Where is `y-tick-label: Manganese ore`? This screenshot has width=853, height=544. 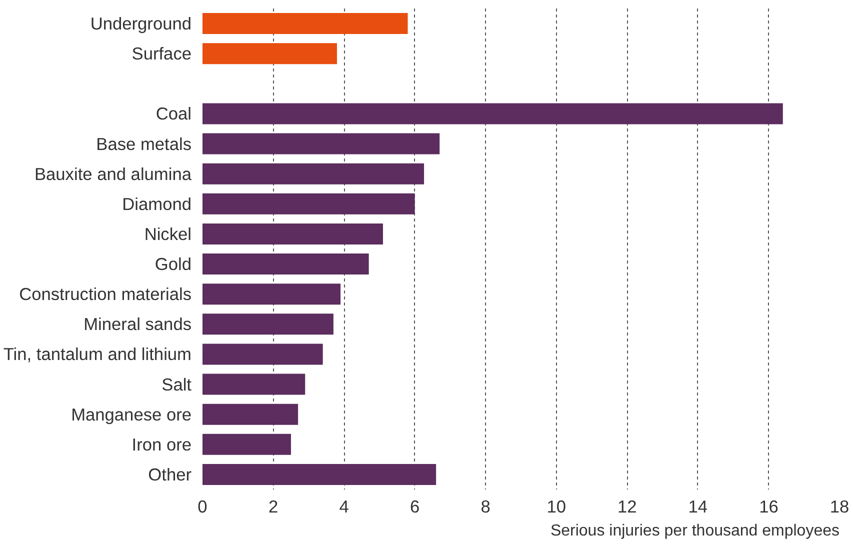 y-tick-label: Manganese ore is located at coordinates (131, 414).